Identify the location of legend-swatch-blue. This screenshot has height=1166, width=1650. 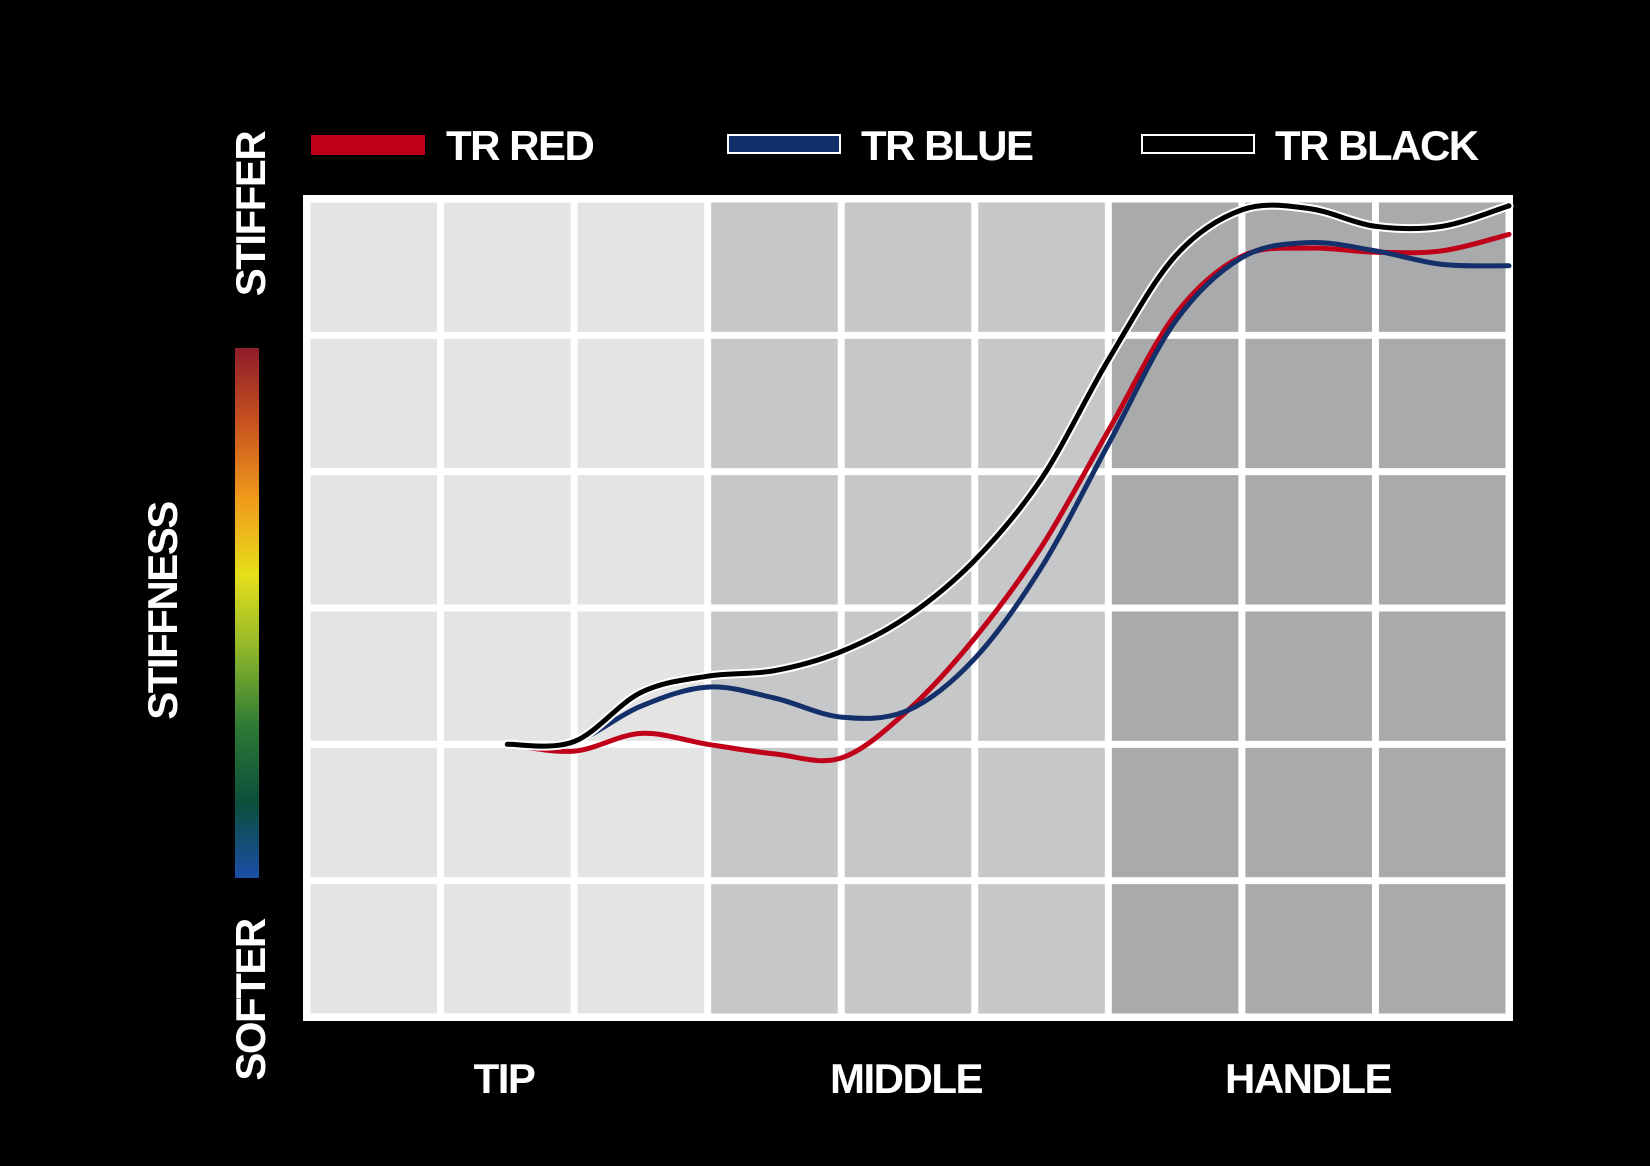
(784, 144).